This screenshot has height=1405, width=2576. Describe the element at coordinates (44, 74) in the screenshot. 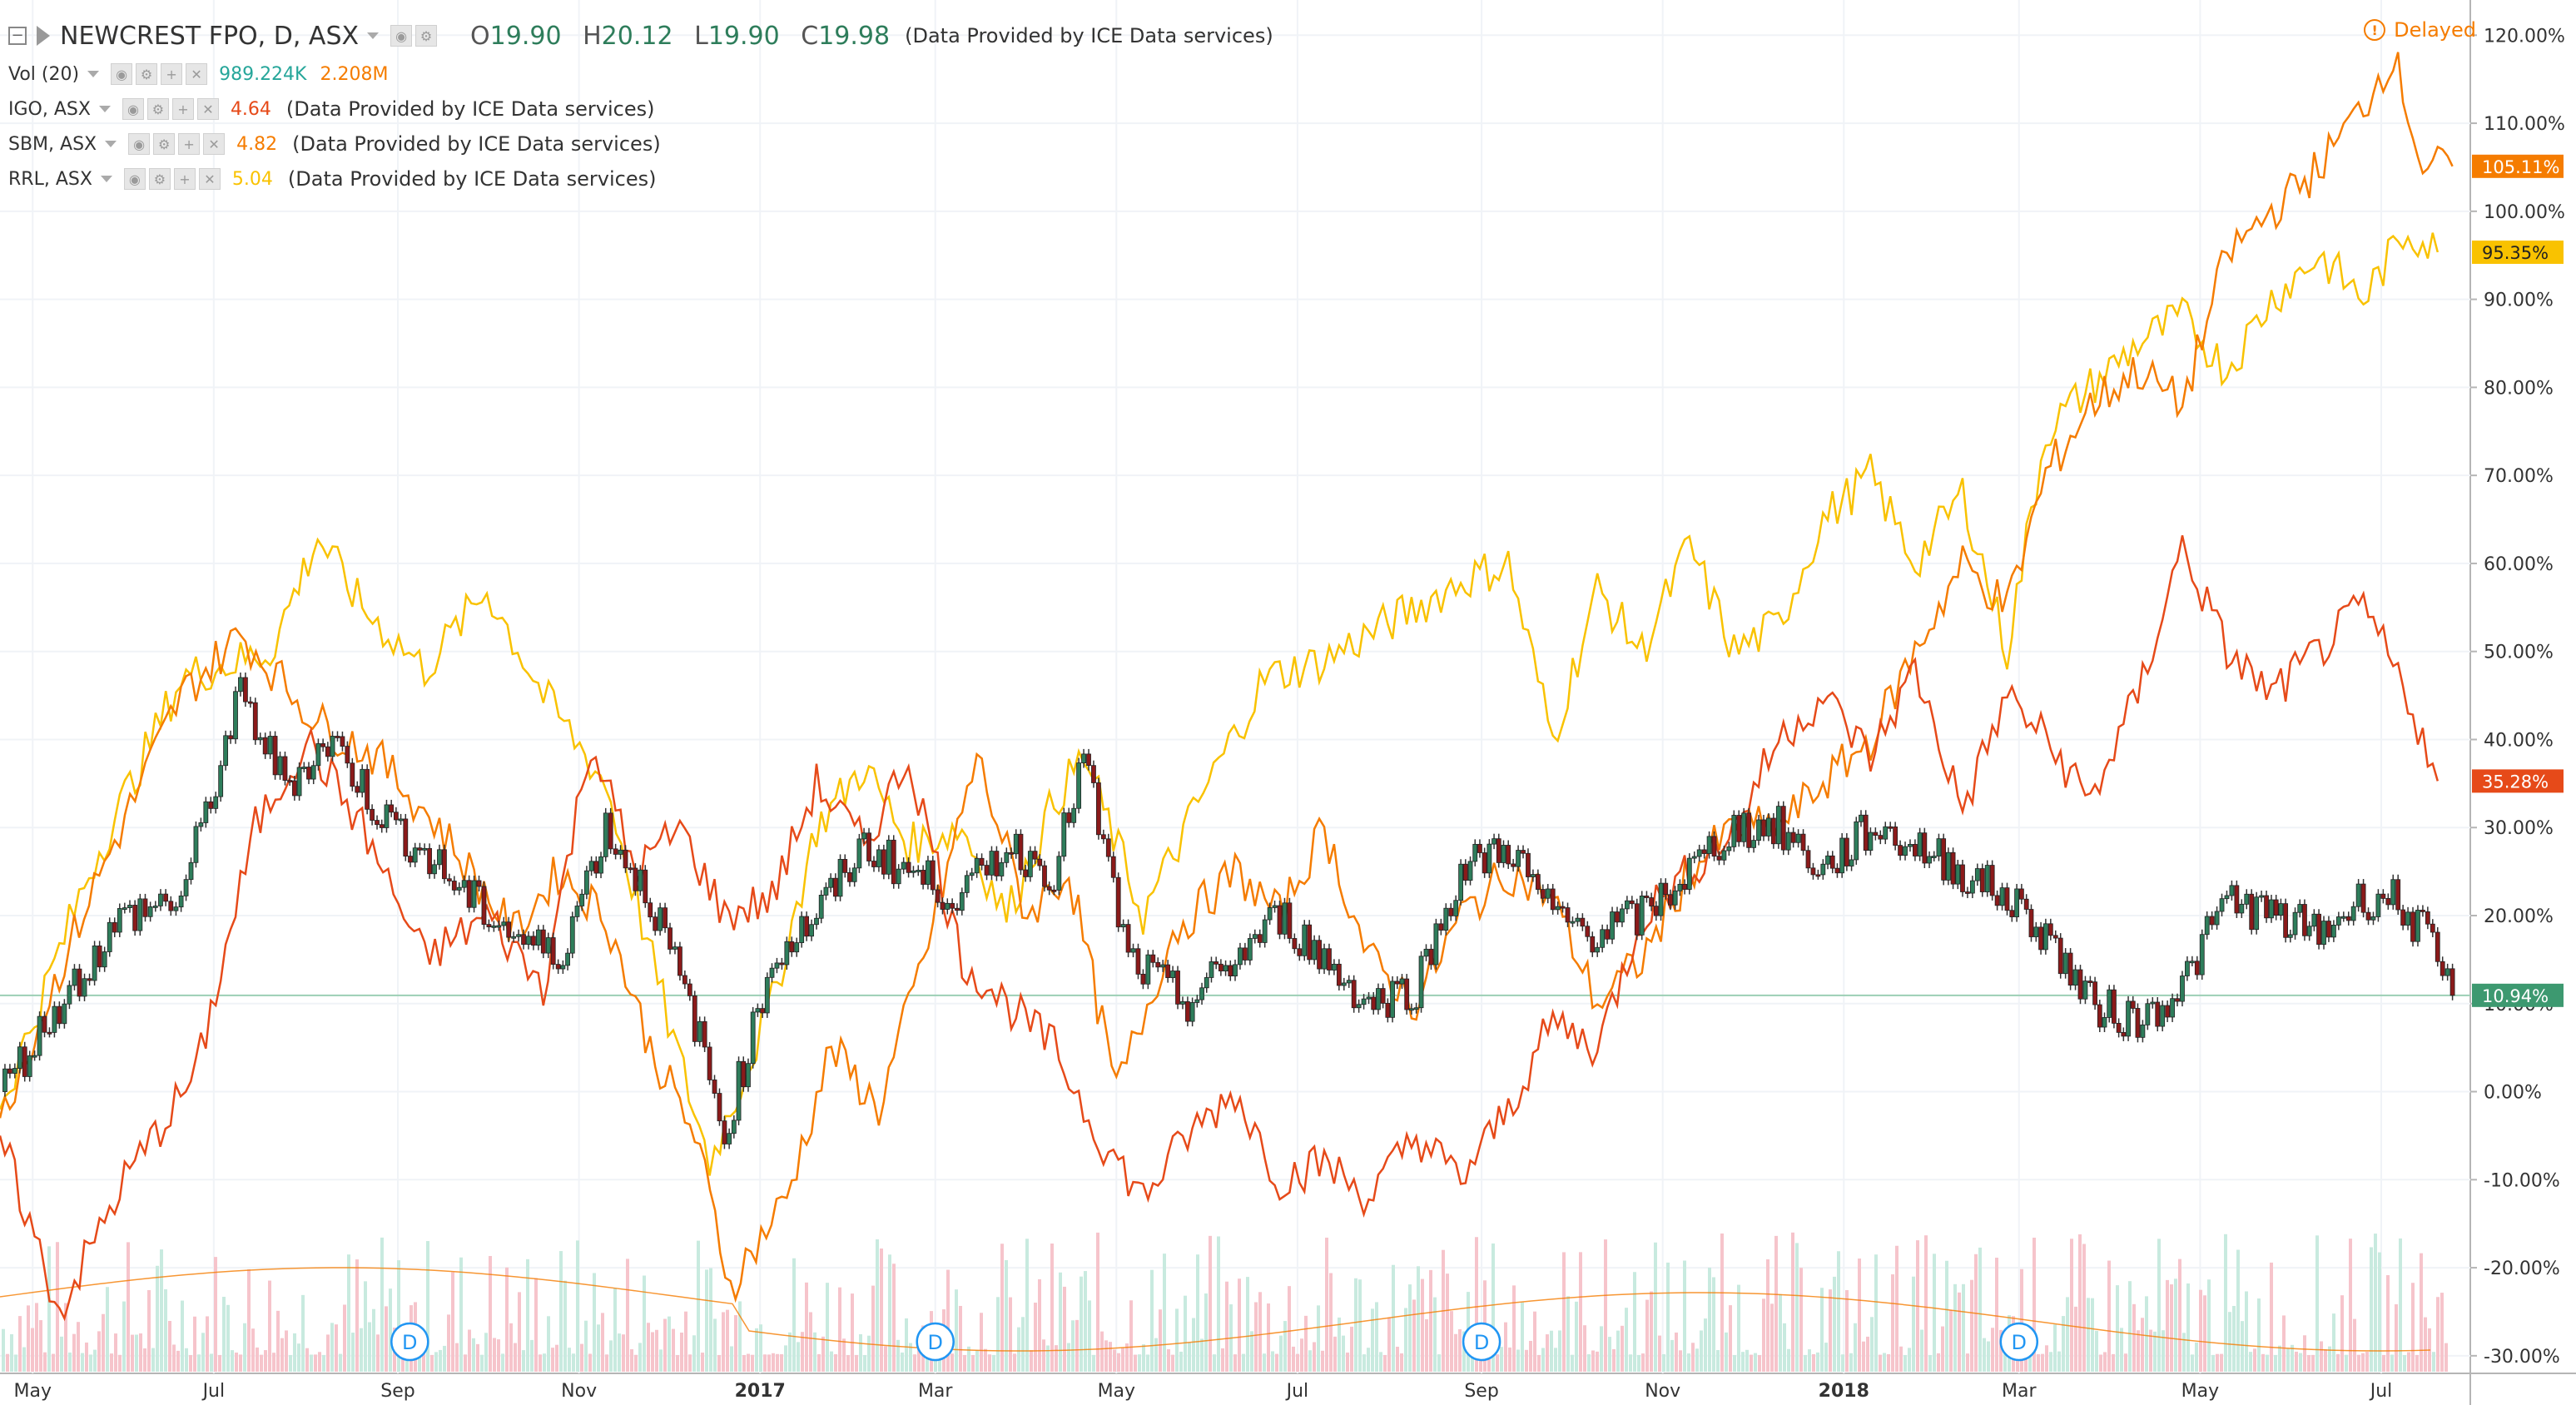

I see `study-name: Vol (20)` at that location.